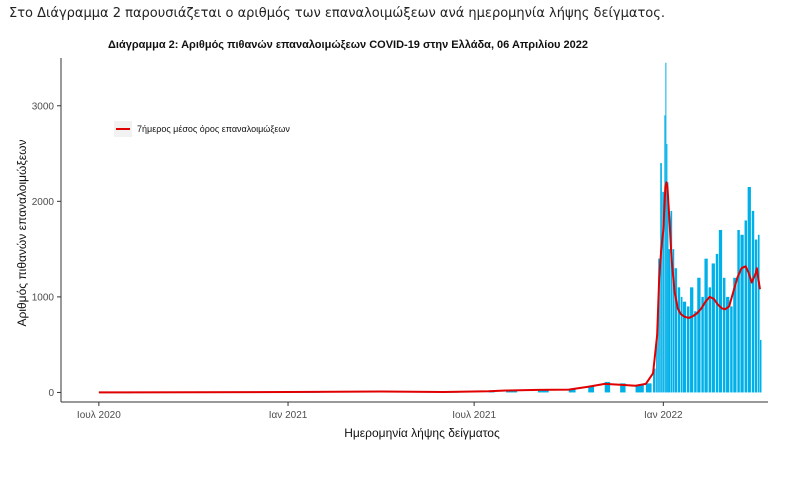 The image size is (809, 478). I want to click on y-tick-label: 0, so click(51, 393).